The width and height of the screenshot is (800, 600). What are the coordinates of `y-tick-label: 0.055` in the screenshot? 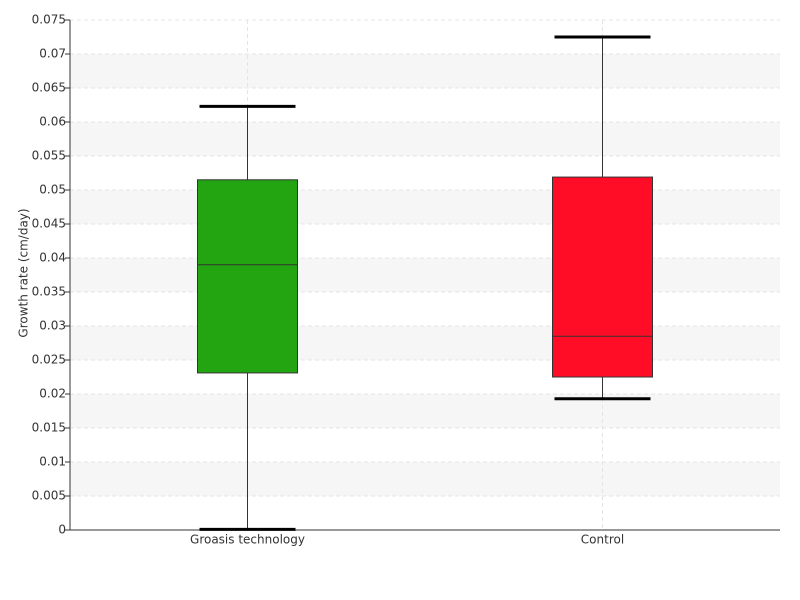 It's located at (49, 156).